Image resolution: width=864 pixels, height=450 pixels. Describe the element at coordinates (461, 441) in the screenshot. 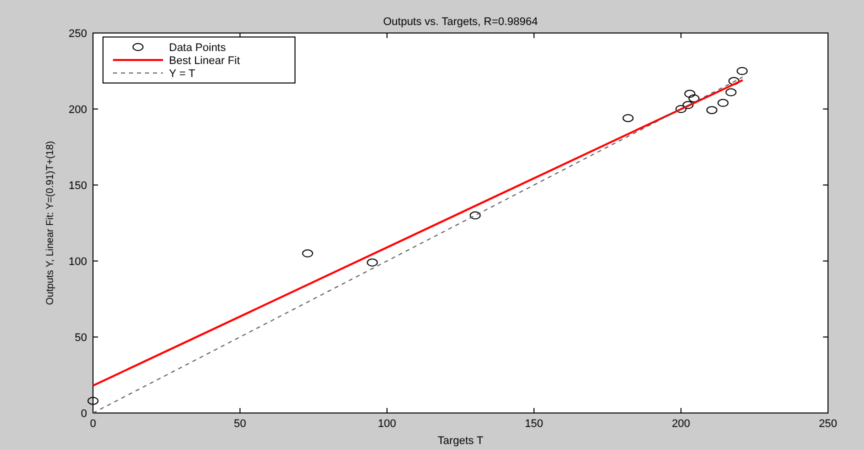

I see `x-axis-title: Targets T` at that location.